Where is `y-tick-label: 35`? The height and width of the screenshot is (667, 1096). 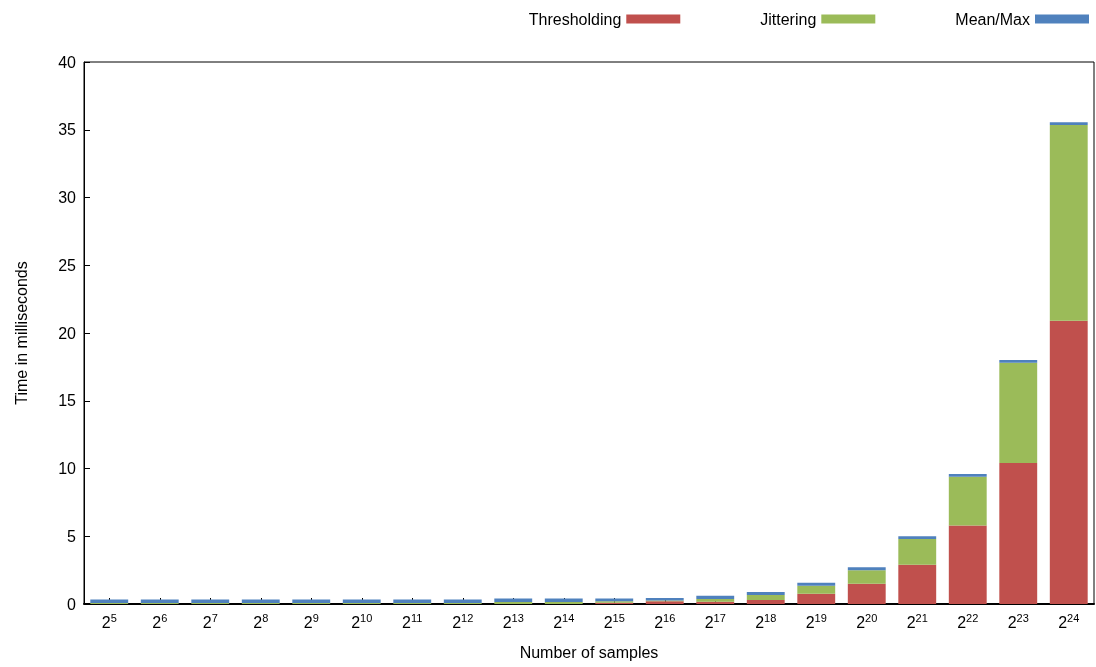
y-tick-label: 35 is located at coordinates (67, 130).